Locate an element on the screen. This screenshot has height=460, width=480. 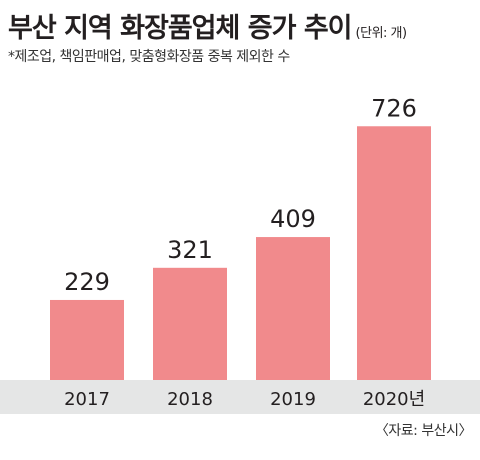
chart-title-row: 부산 지역 화장품업체 증가 추이 (단위: 개) is located at coordinates (207, 25).